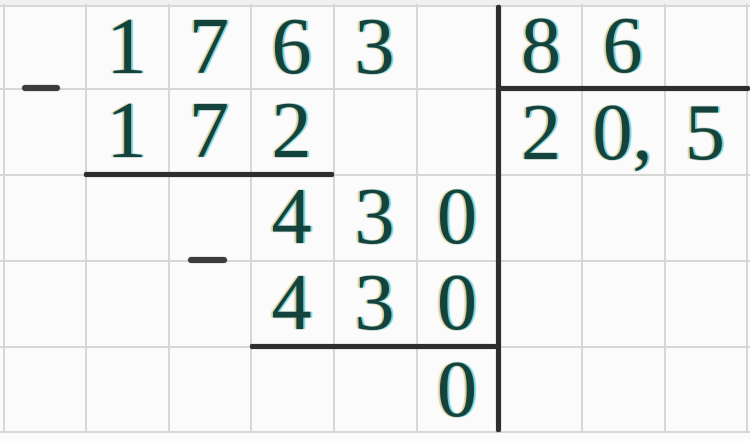 This screenshot has height=441, width=750. Describe the element at coordinates (374, 217) in the screenshot. I see `remainder1-digit: 3` at that location.